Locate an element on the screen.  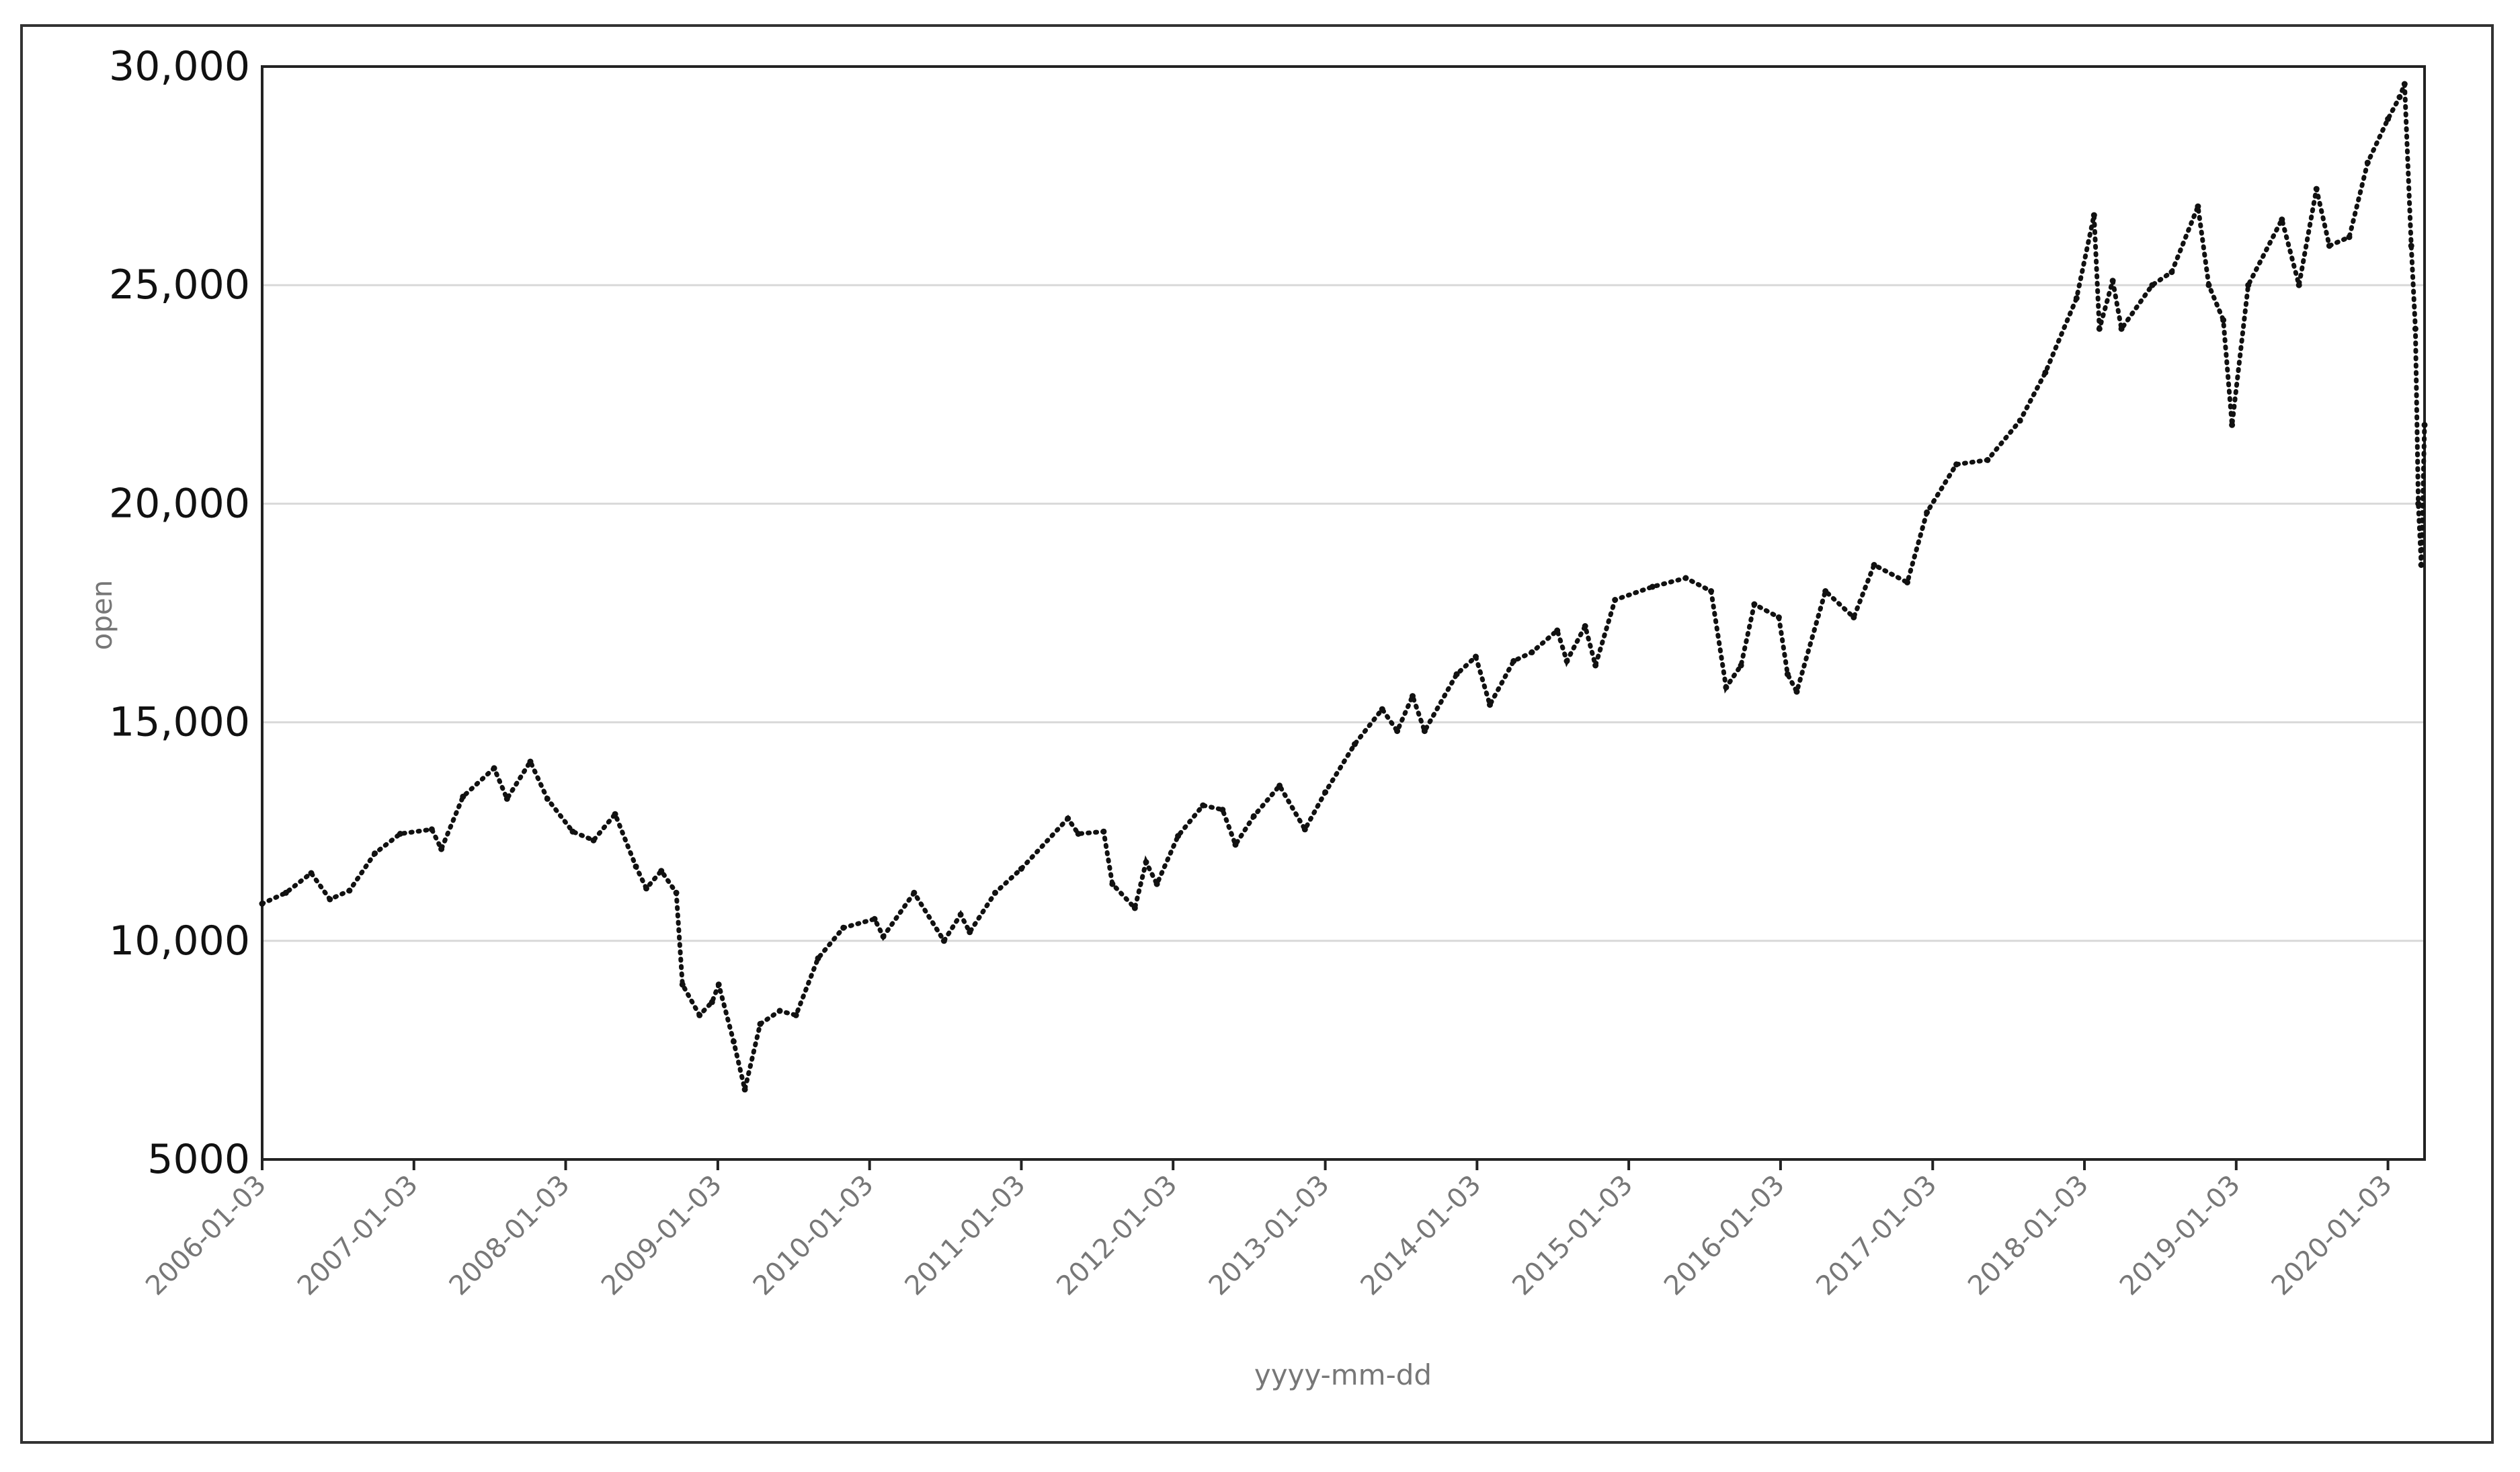
x-tick-label: 2018-01-03 is located at coordinates (2029, 1236).